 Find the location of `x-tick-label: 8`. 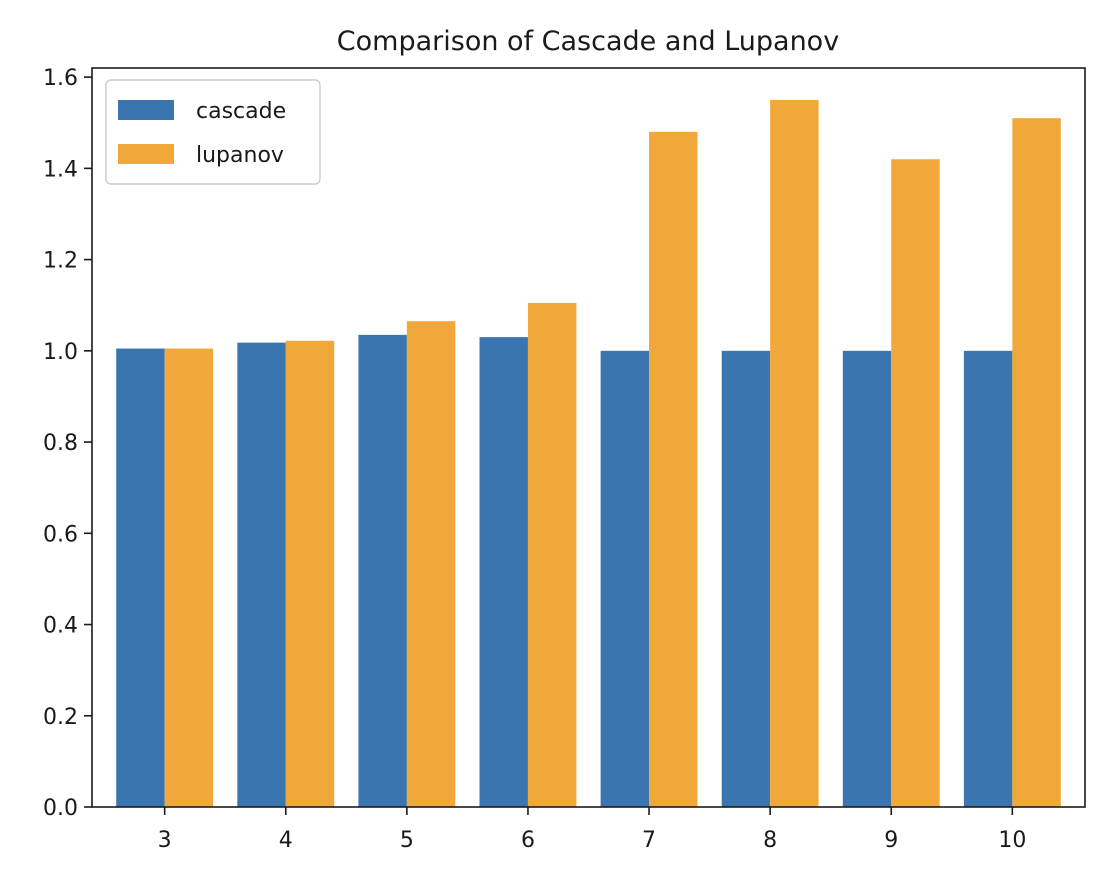

x-tick-label: 8 is located at coordinates (770, 840).